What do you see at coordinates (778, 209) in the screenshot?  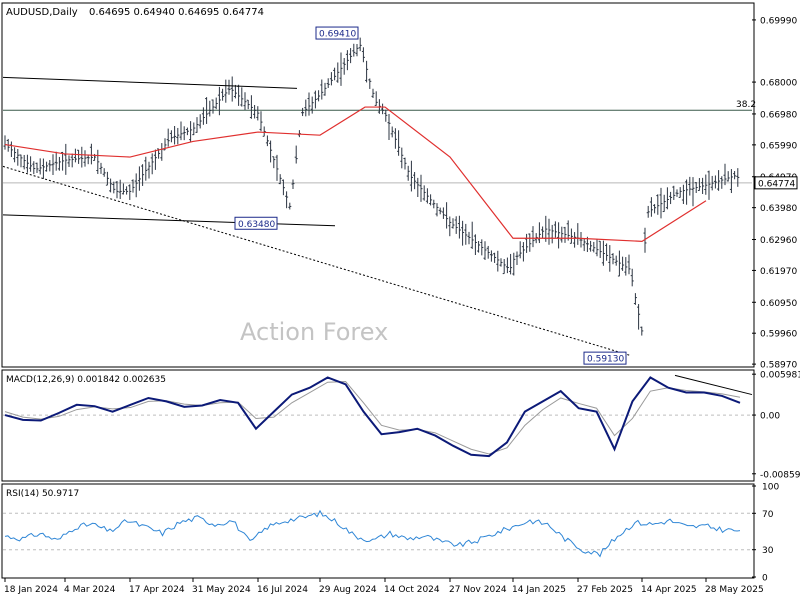 I see `price-axis-label: 0.63980` at bounding box center [778, 209].